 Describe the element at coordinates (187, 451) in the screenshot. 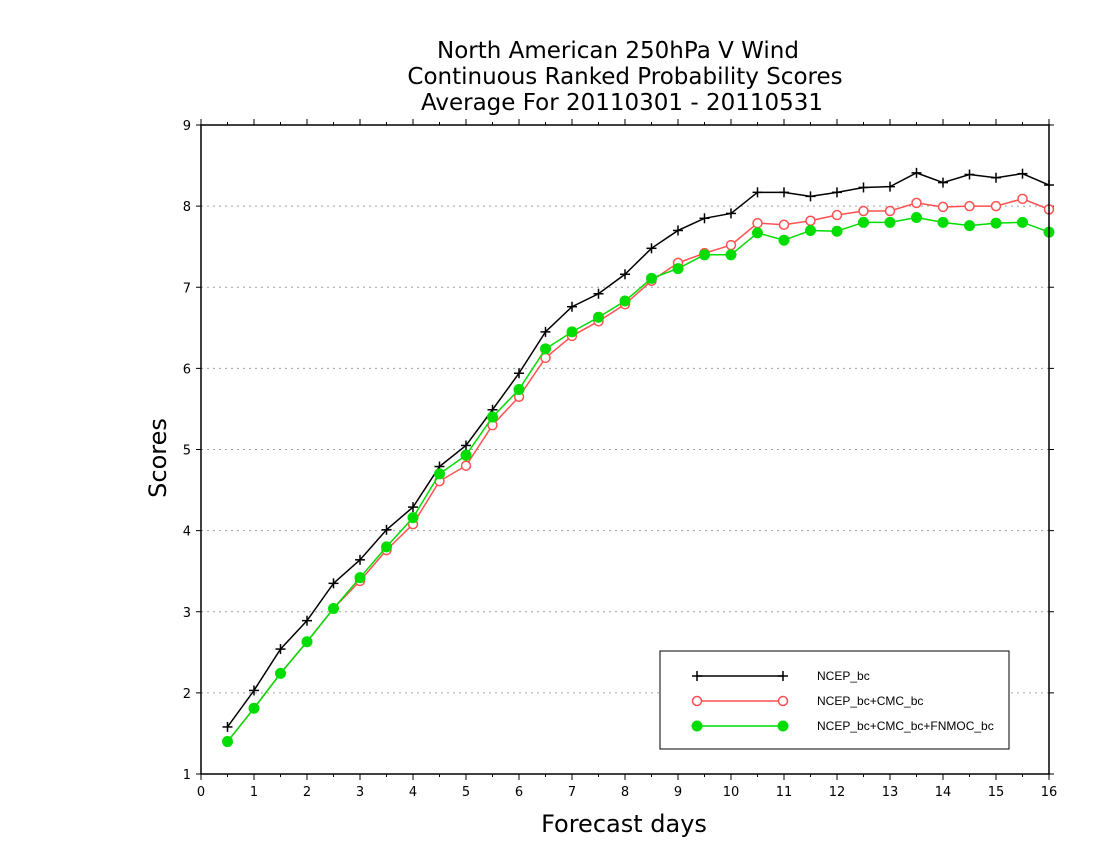

I see `y-tick-label: 5` at that location.